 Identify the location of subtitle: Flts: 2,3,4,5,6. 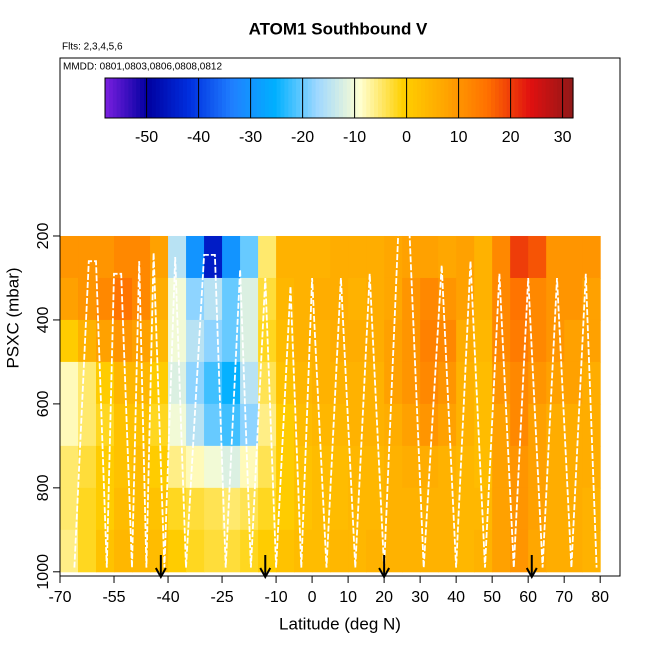
(92, 47).